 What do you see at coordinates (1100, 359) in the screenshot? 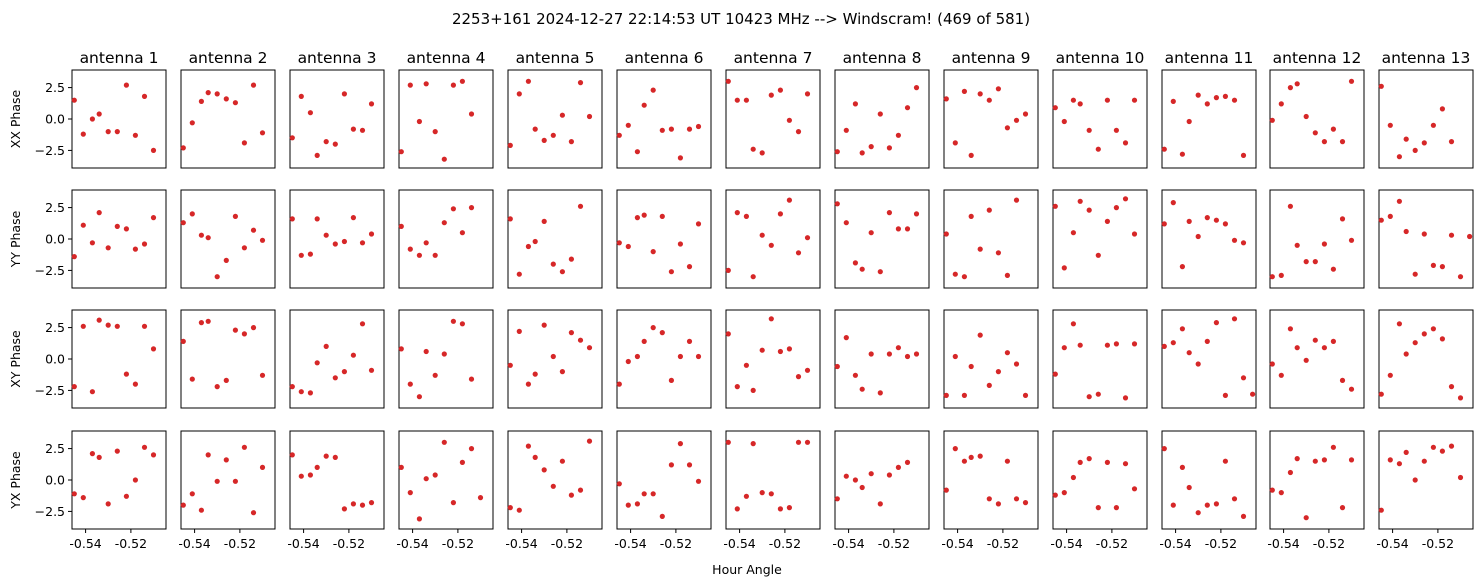
I see `panel-r3-a10` at bounding box center [1100, 359].